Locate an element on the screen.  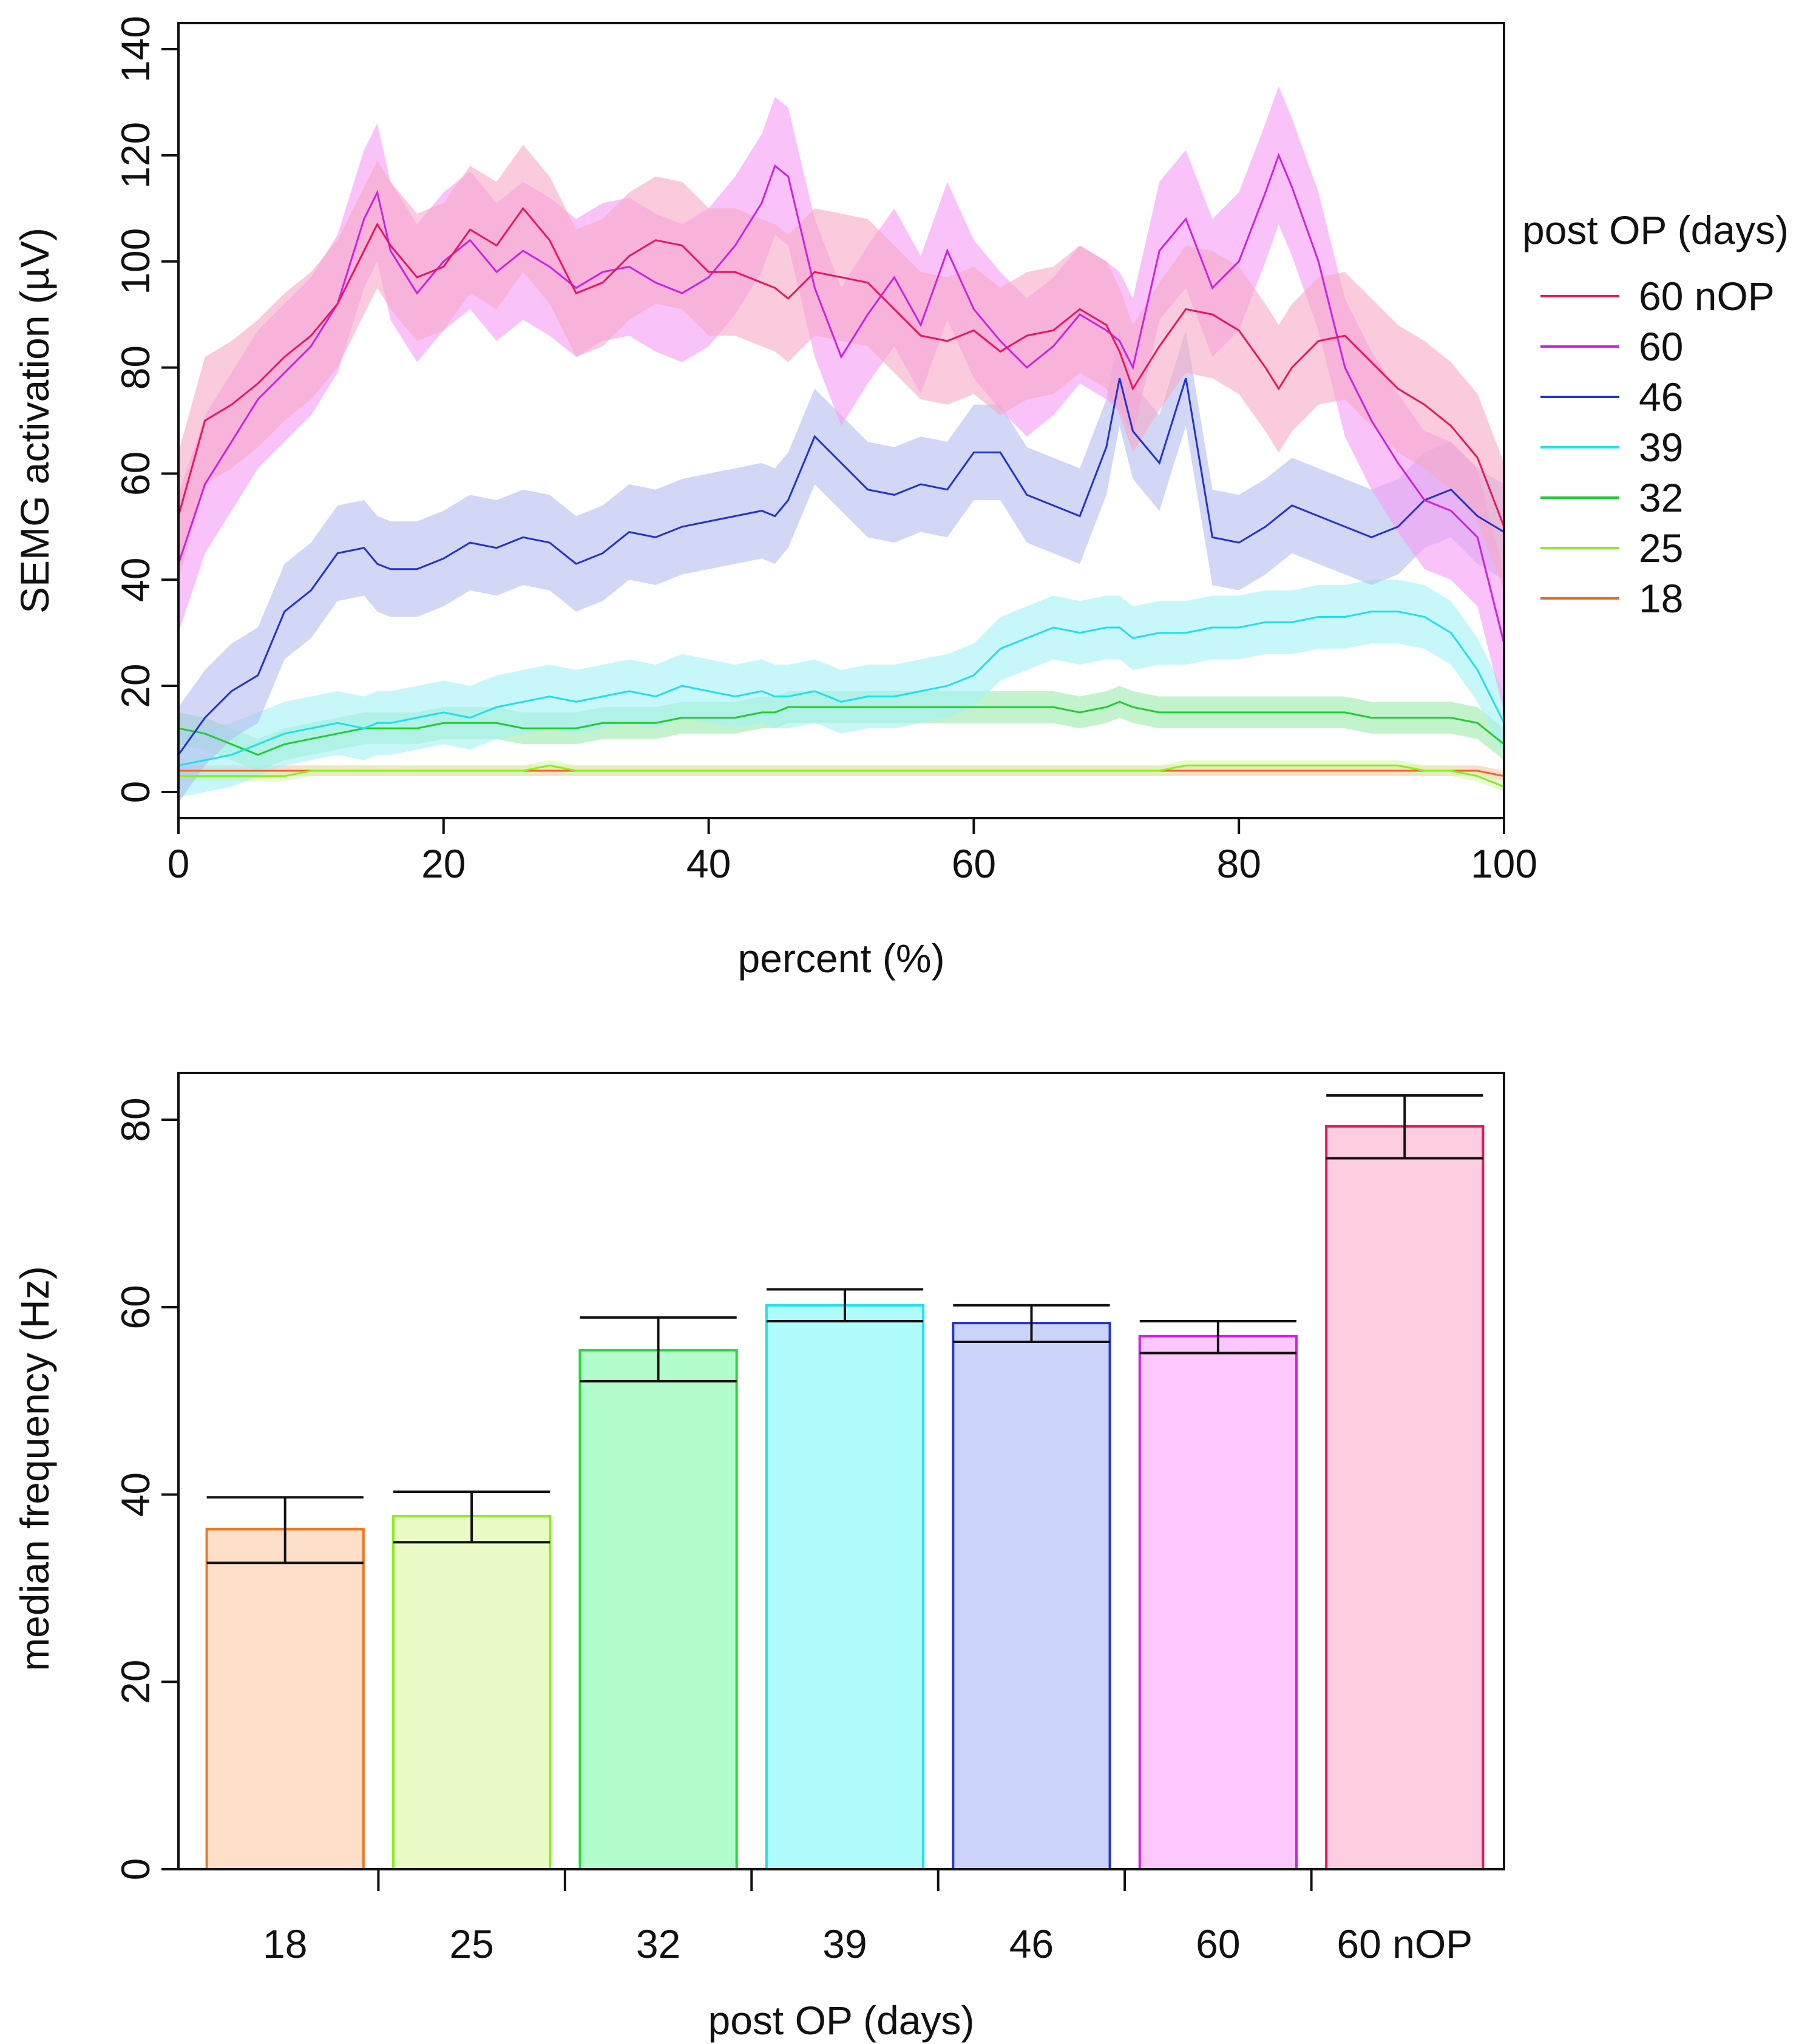
x-category-label: 39 is located at coordinates (844, 1944).